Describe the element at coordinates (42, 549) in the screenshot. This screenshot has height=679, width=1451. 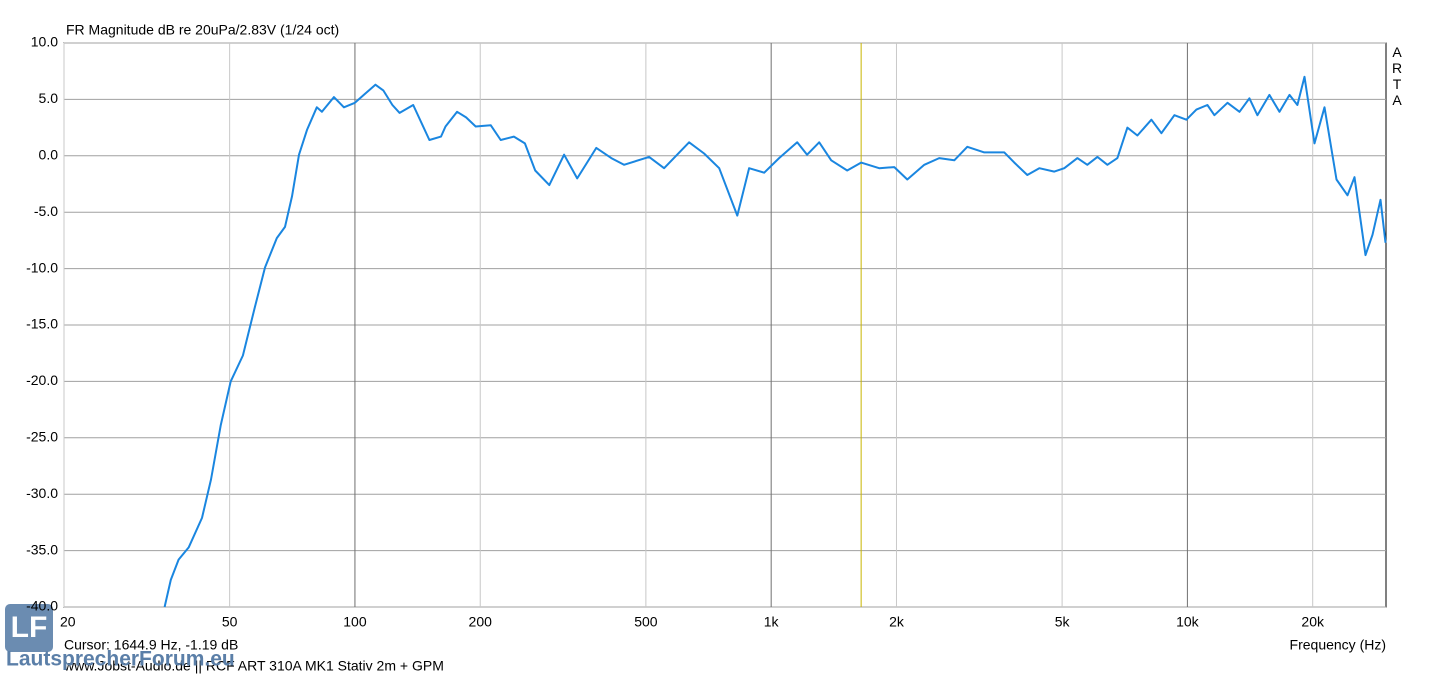
I see `y-tick-label: -35.0` at that location.